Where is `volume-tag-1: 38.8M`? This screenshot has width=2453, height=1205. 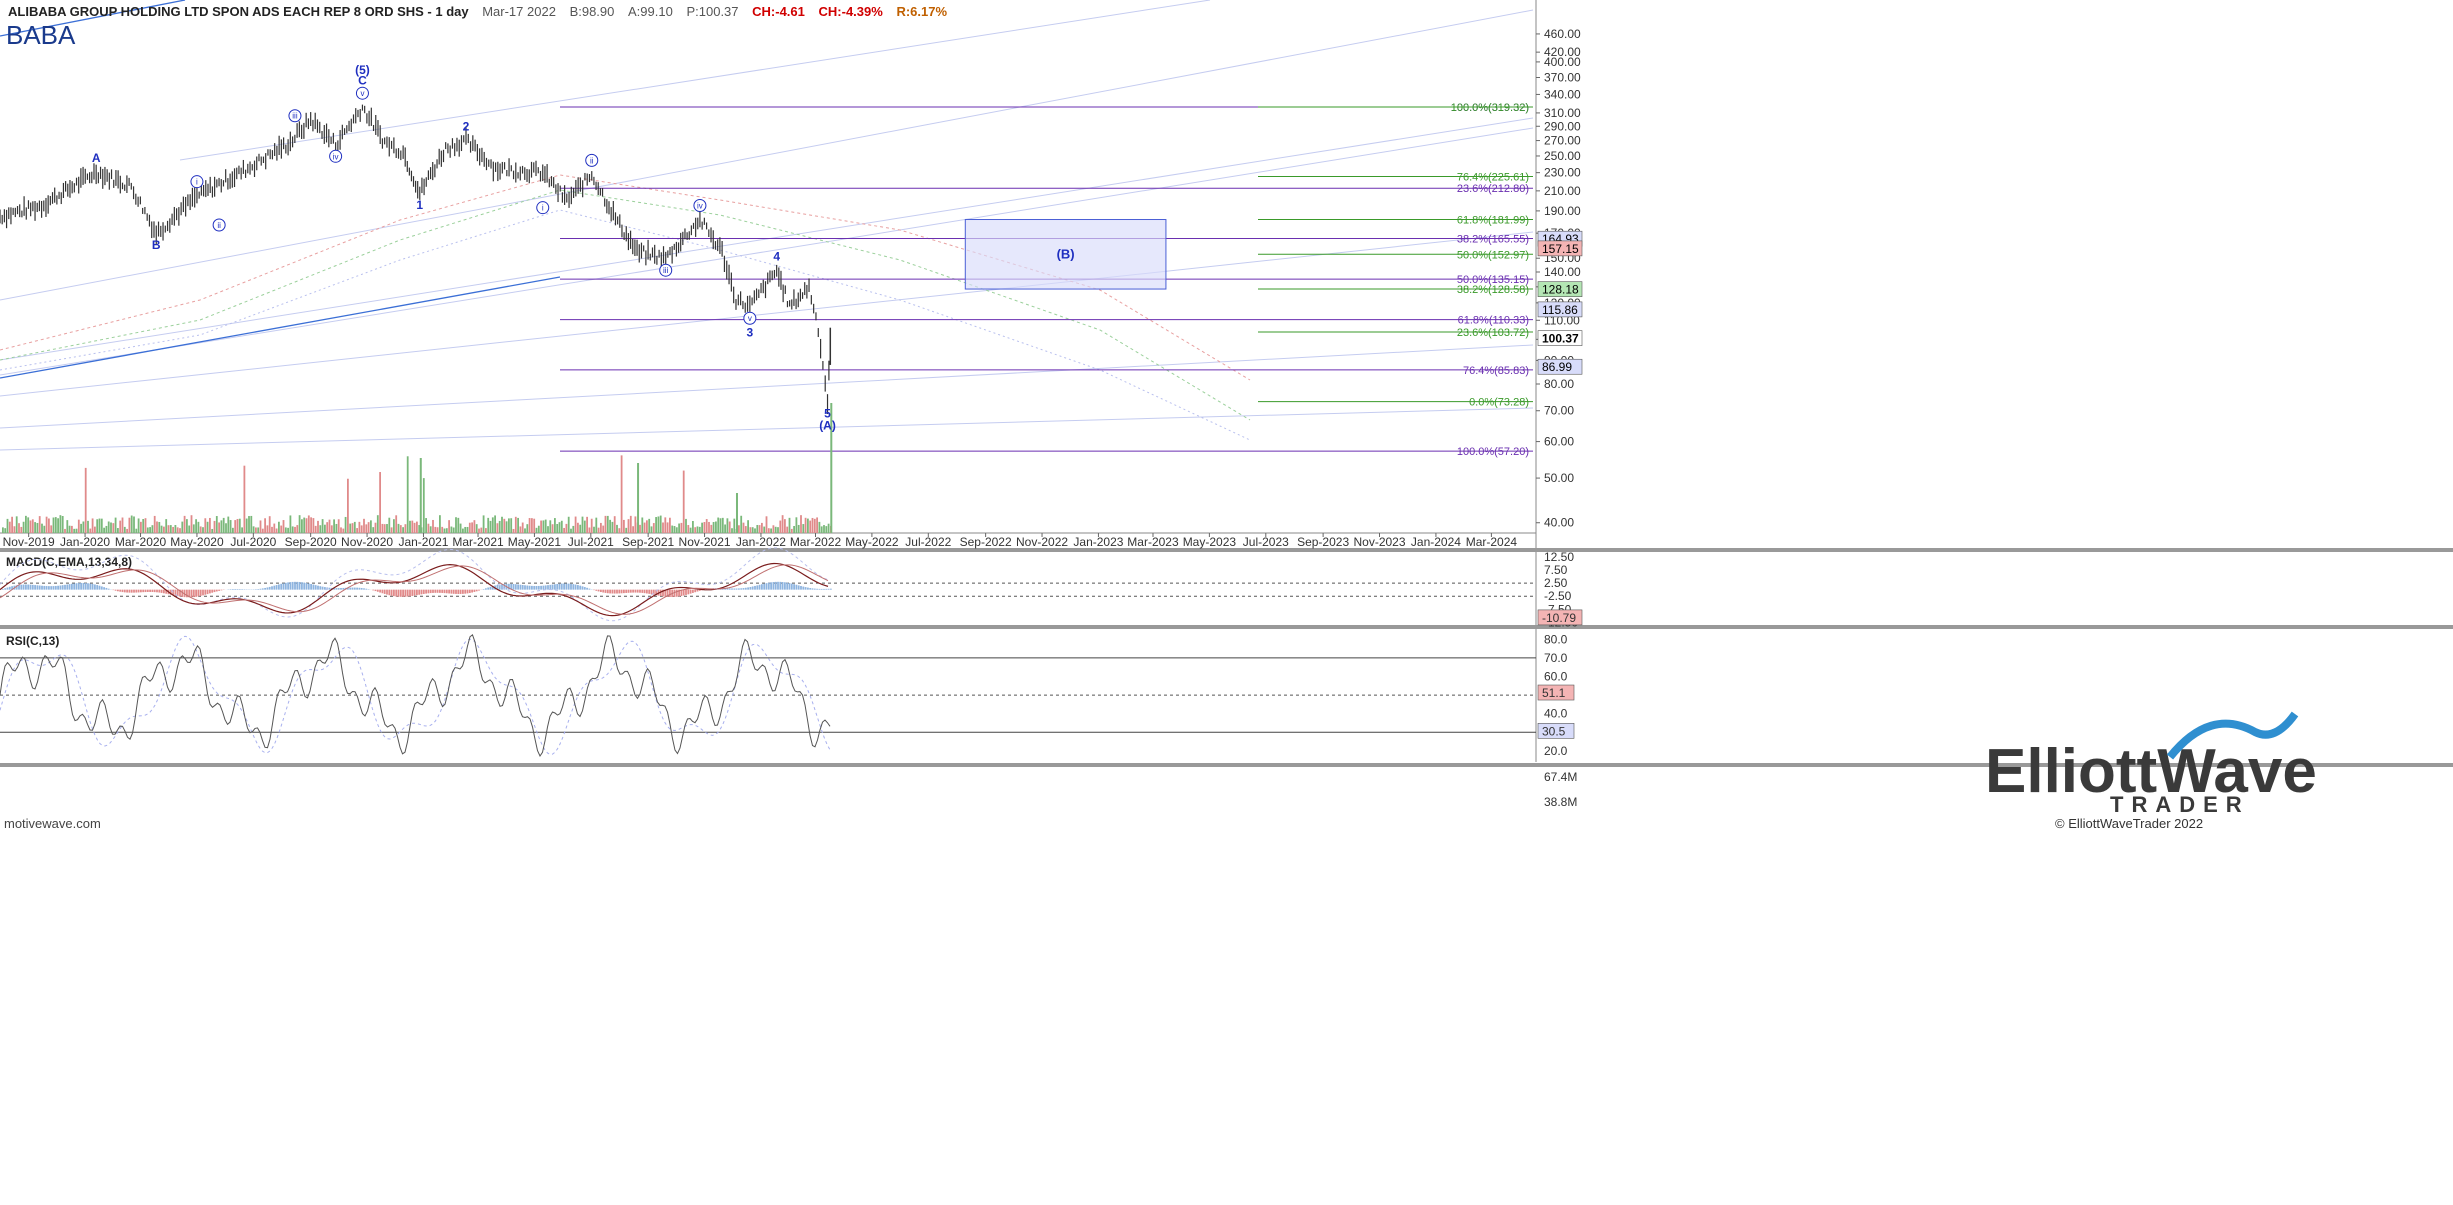
volume-tag-1: 38.8M is located at coordinates (1560, 802).